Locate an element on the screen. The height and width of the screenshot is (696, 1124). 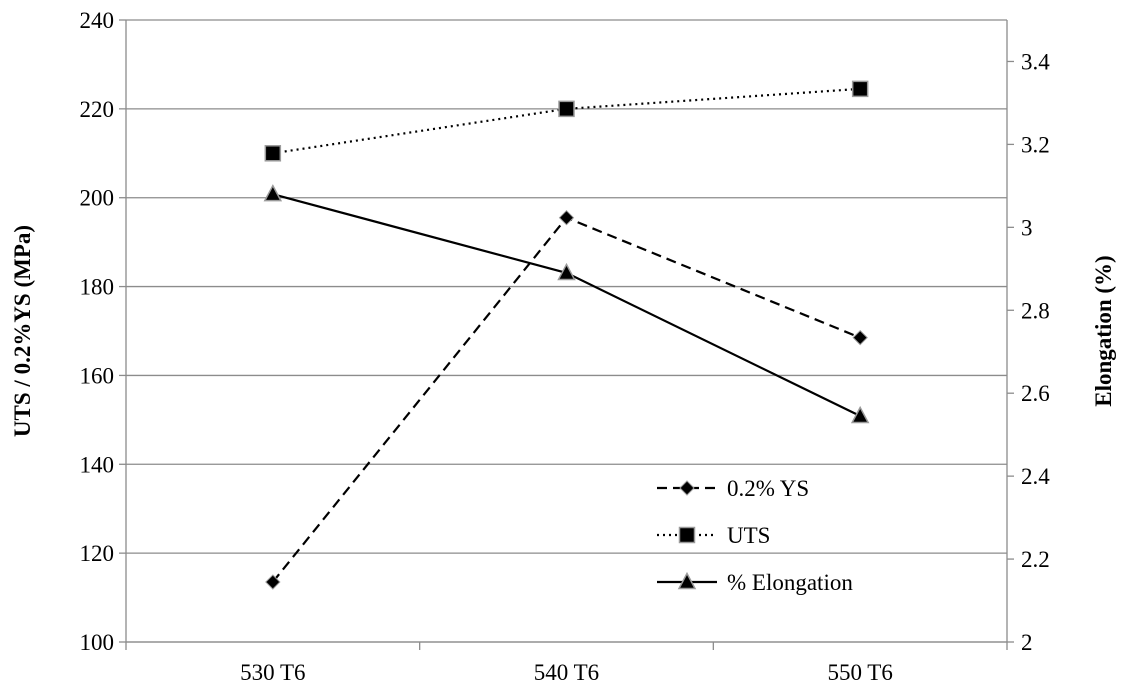
y-tick-label: 160 is located at coordinates (97, 375).